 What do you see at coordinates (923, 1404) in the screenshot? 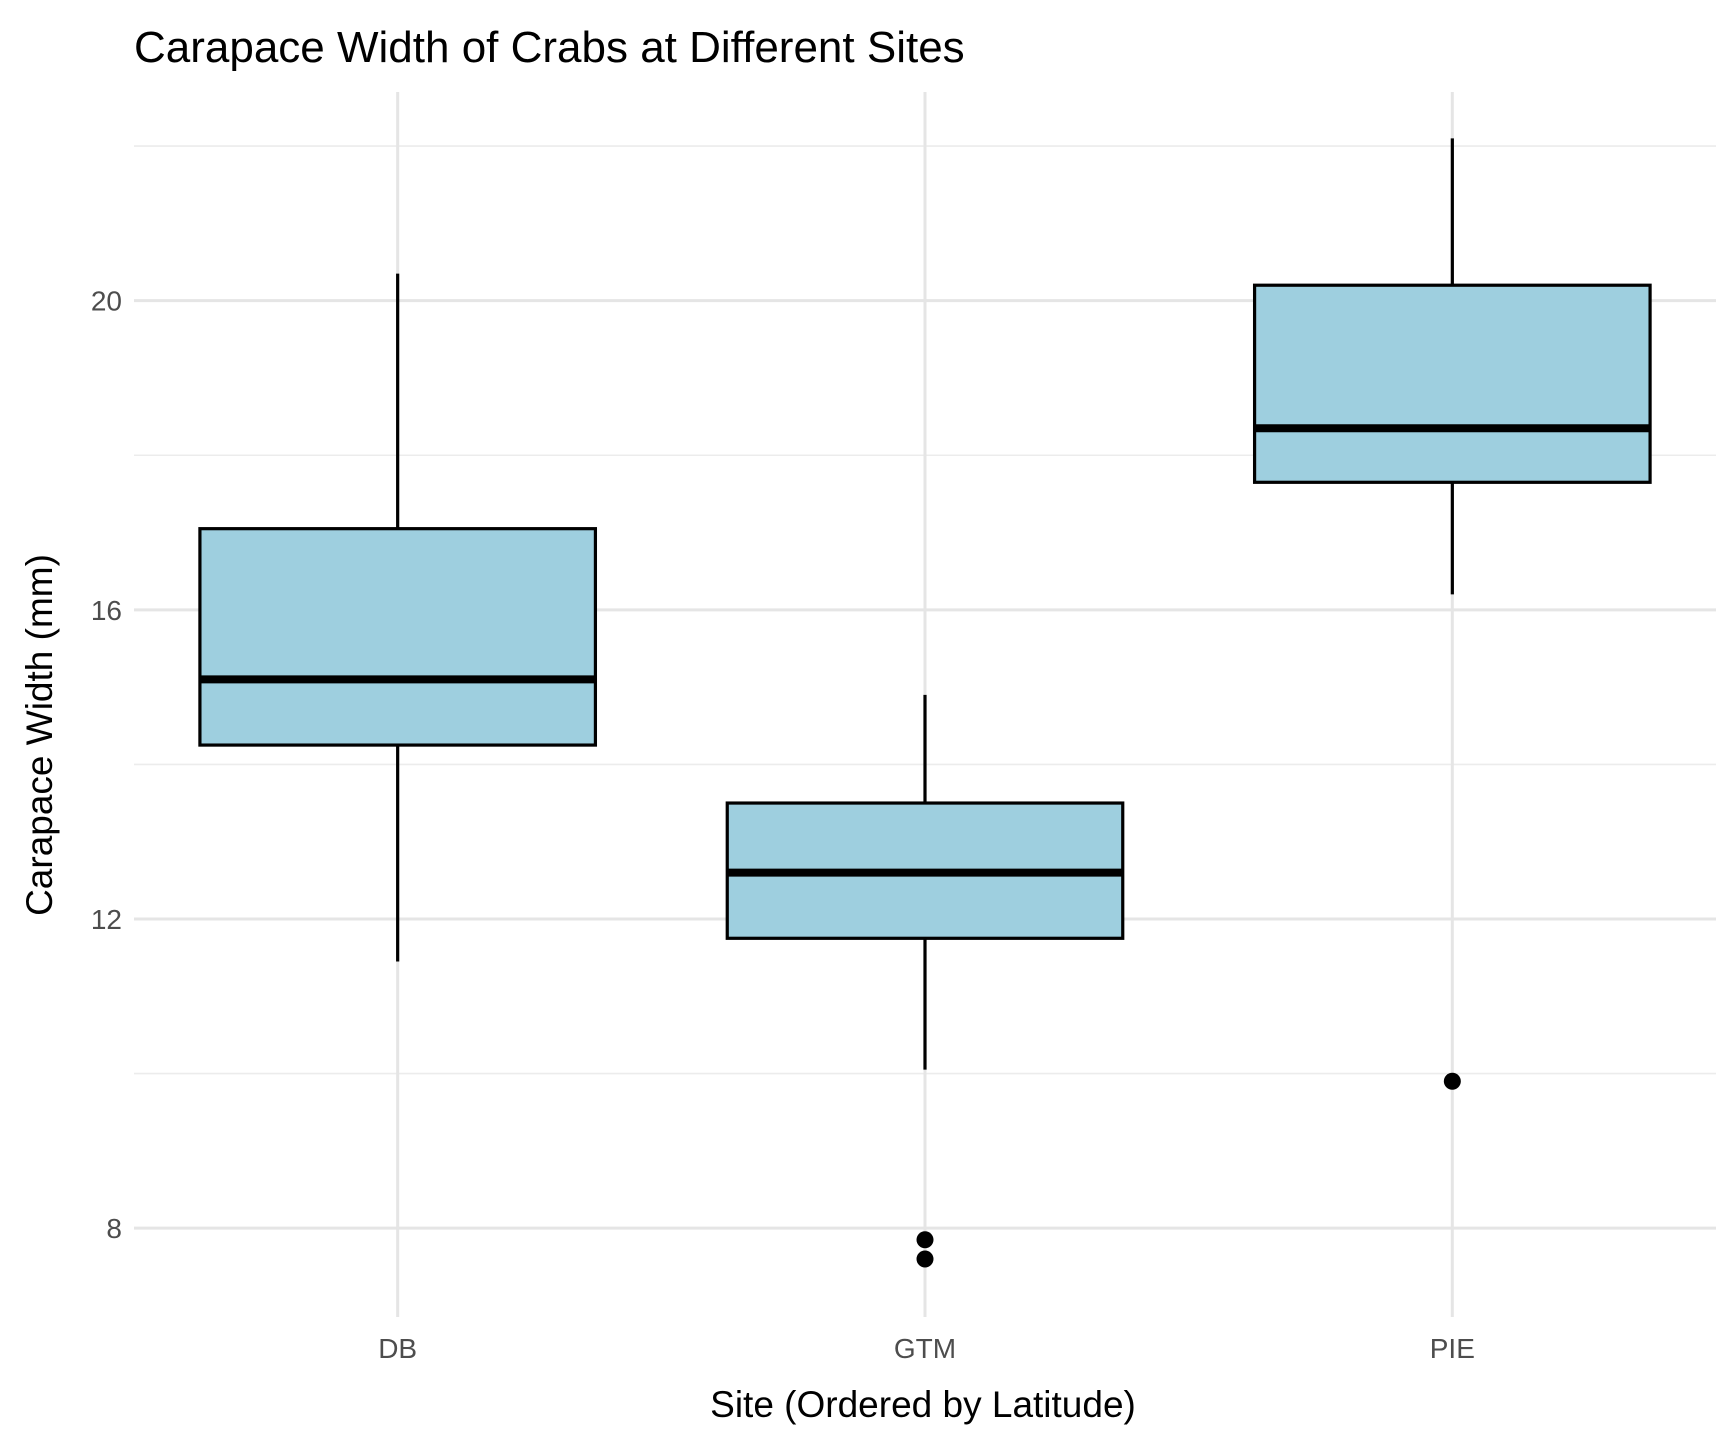
I see `x-axis-title: Site (Ordered by Latitude)` at bounding box center [923, 1404].